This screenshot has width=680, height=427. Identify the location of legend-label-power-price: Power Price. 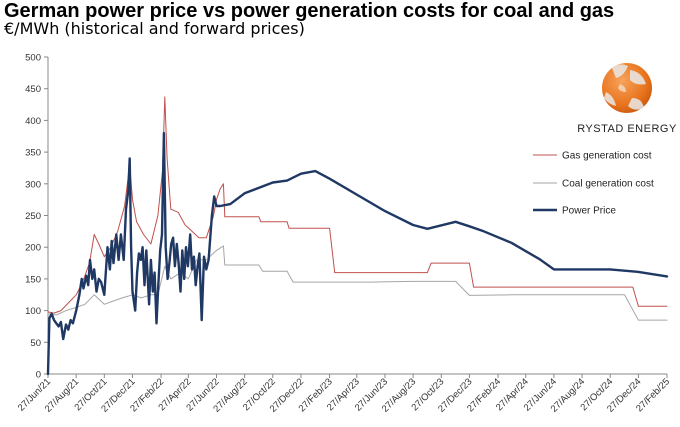
(589, 211).